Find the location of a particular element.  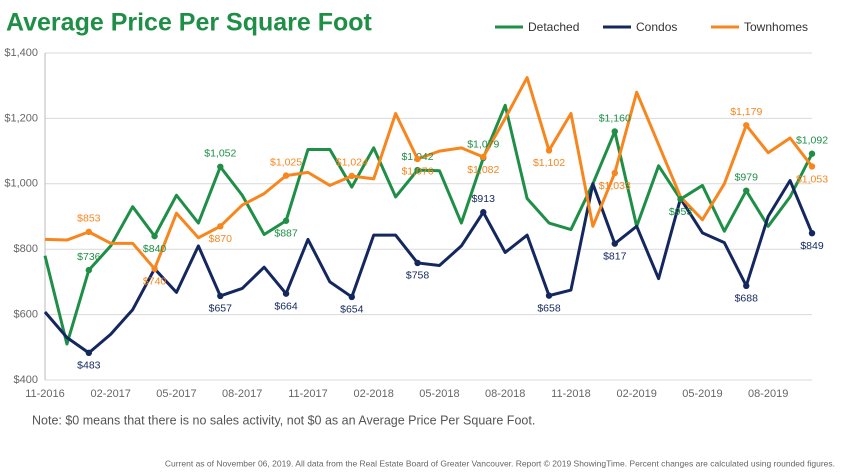

chart-title: Average Price Per Square Foot is located at coordinates (189, 23).